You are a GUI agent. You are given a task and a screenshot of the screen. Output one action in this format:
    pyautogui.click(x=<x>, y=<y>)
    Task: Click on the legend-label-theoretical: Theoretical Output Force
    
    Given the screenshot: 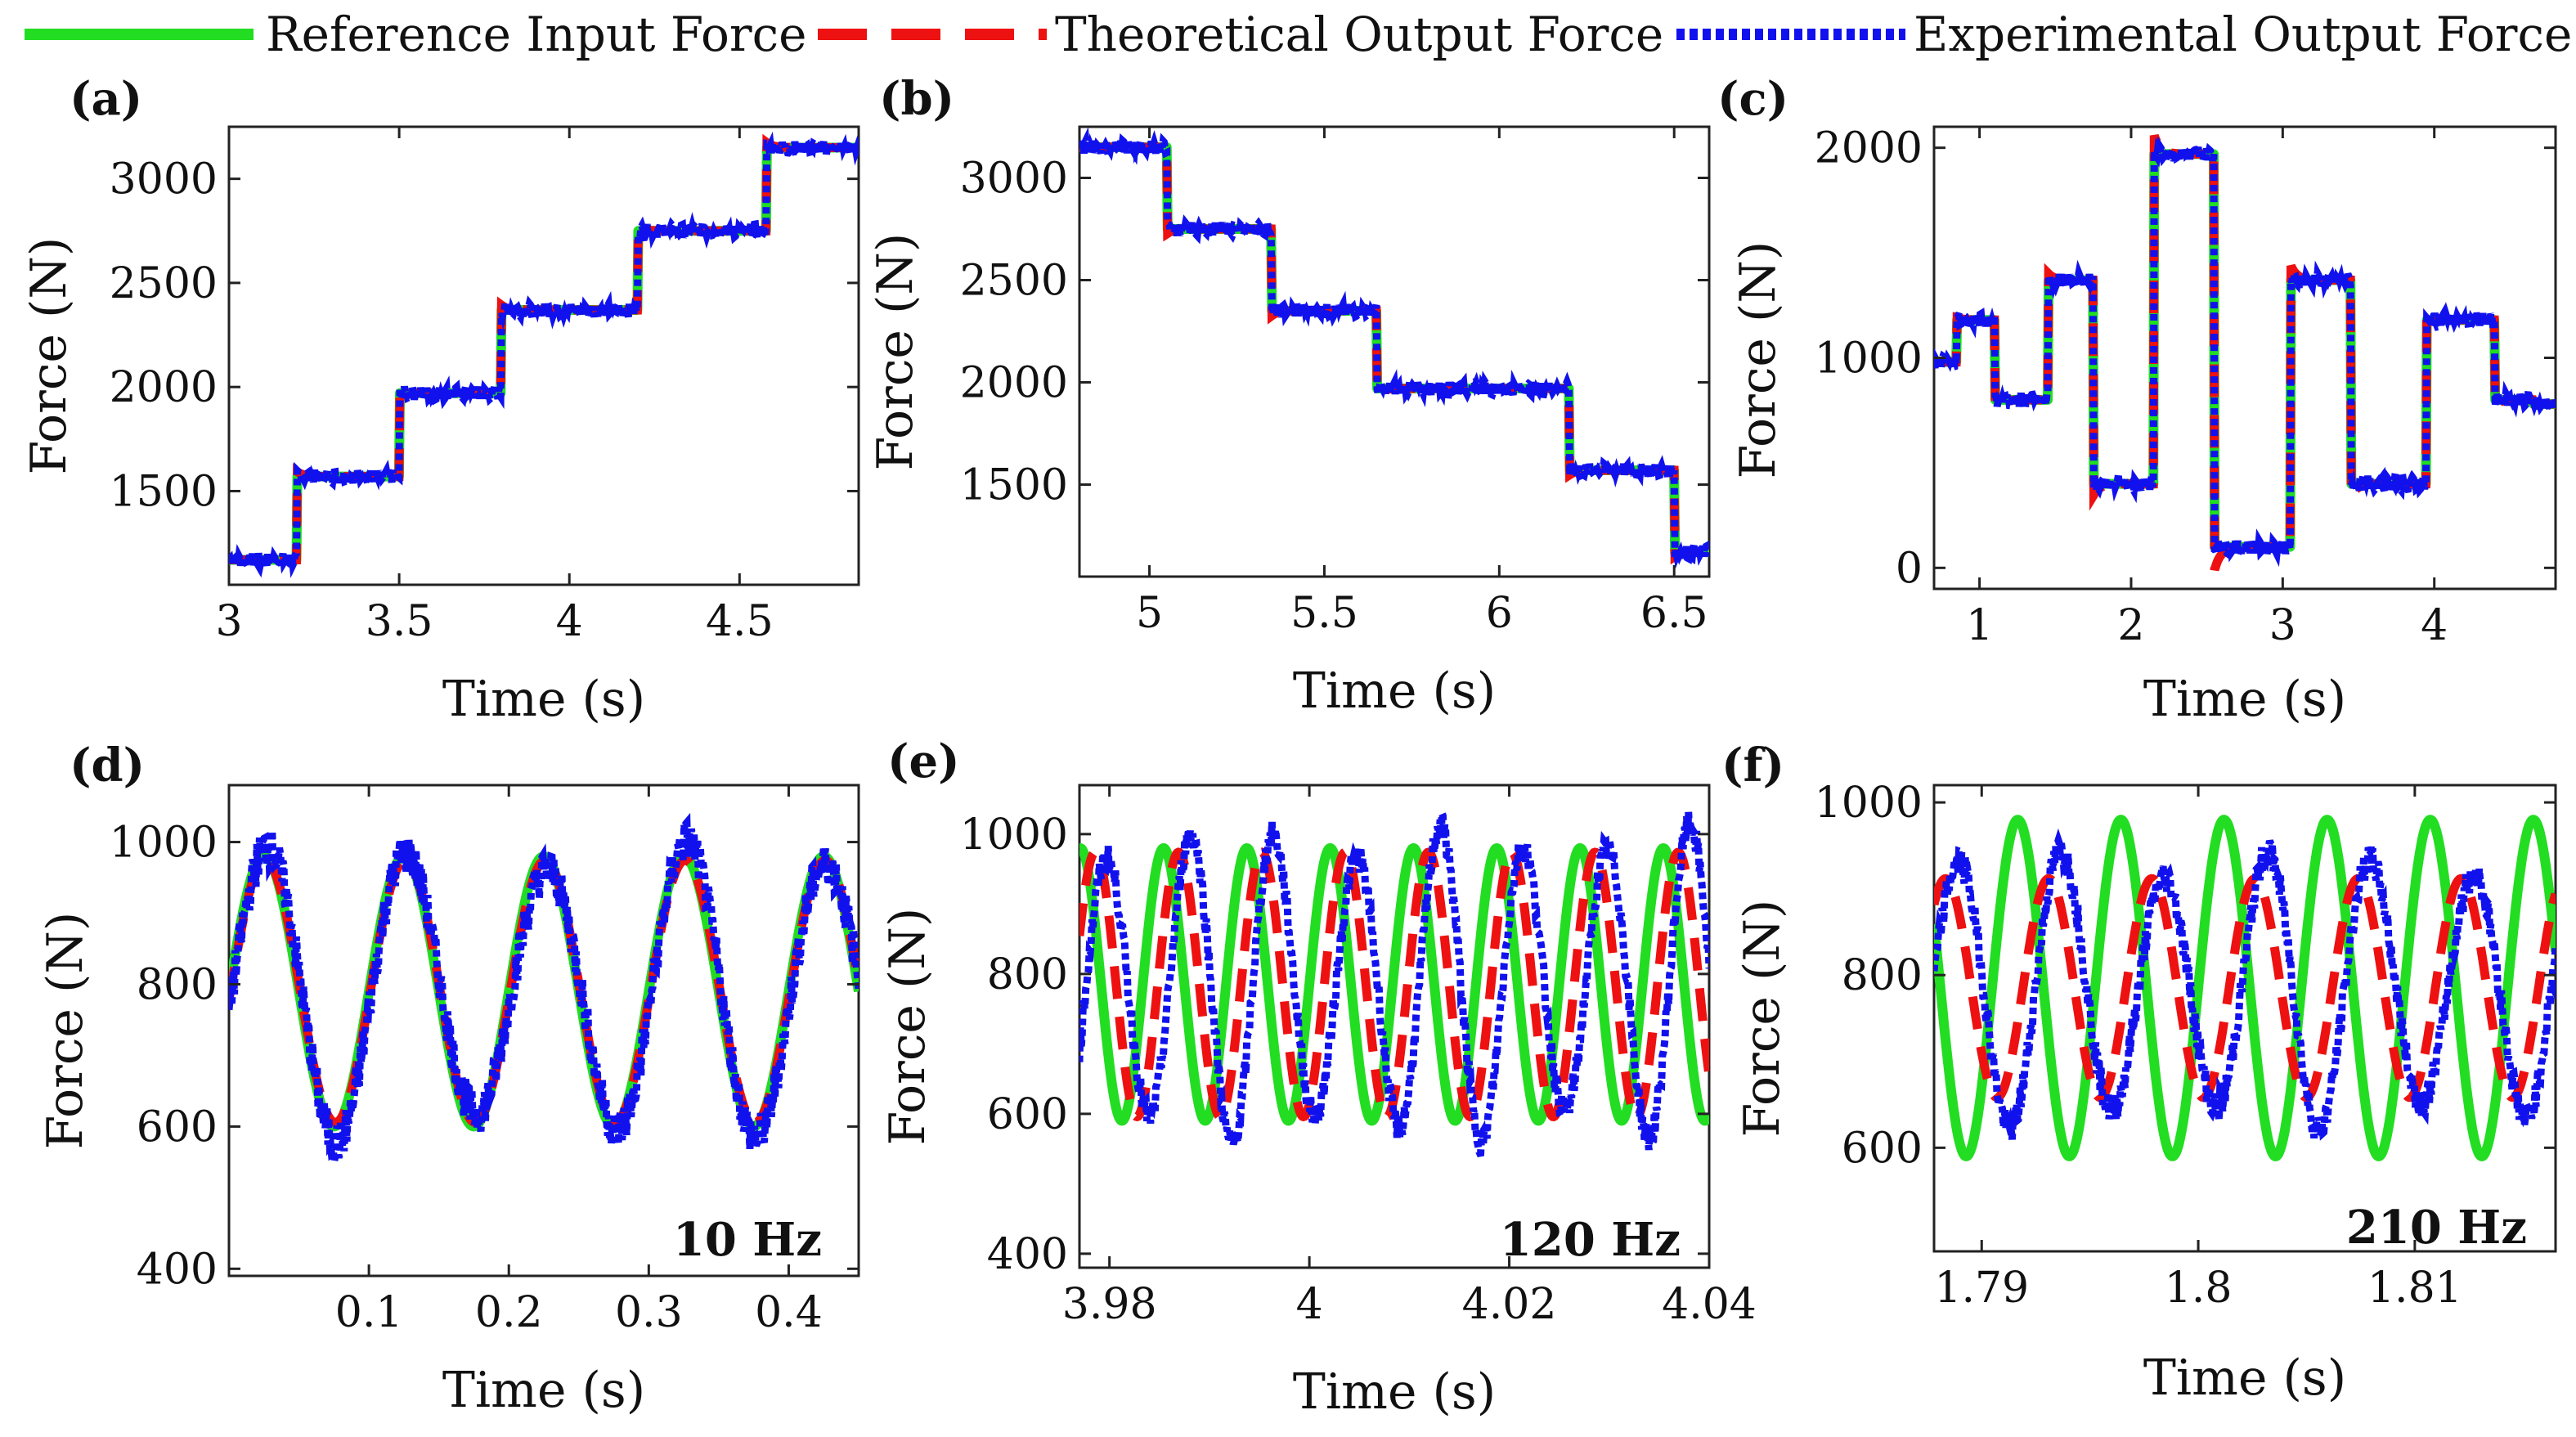 What is the action you would take?
    pyautogui.click(x=1359, y=34)
    